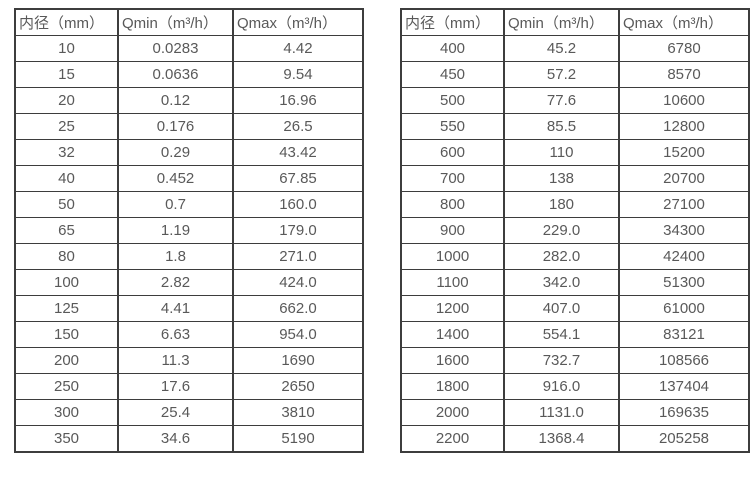  I want to click on data-cell: 108566, so click(684, 360).